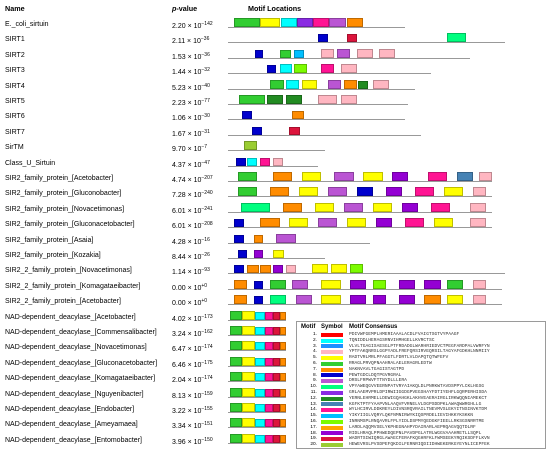 Image resolution: width=550 pixels, height=453 pixels. Describe the element at coordinates (73, 286) in the screenshot. I see `protein-name: SIR2_2_family_protein_[Komagataeibacter]` at that location.